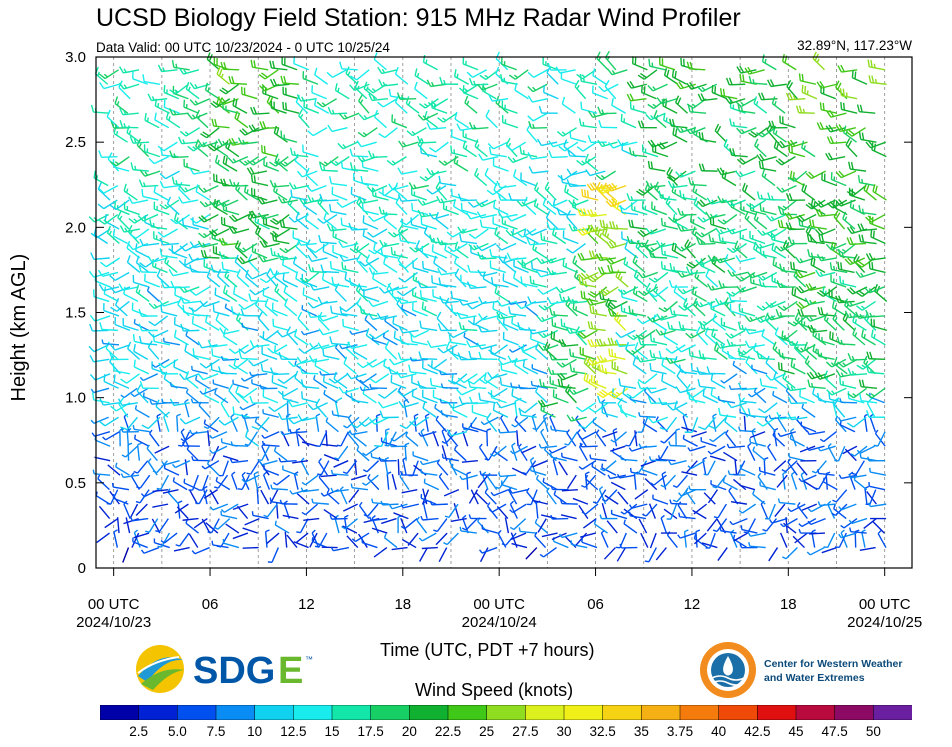 This screenshot has width=952, height=747. Describe the element at coordinates (494, 690) in the screenshot. I see `legend-title: Wind Speed (knots)` at that location.